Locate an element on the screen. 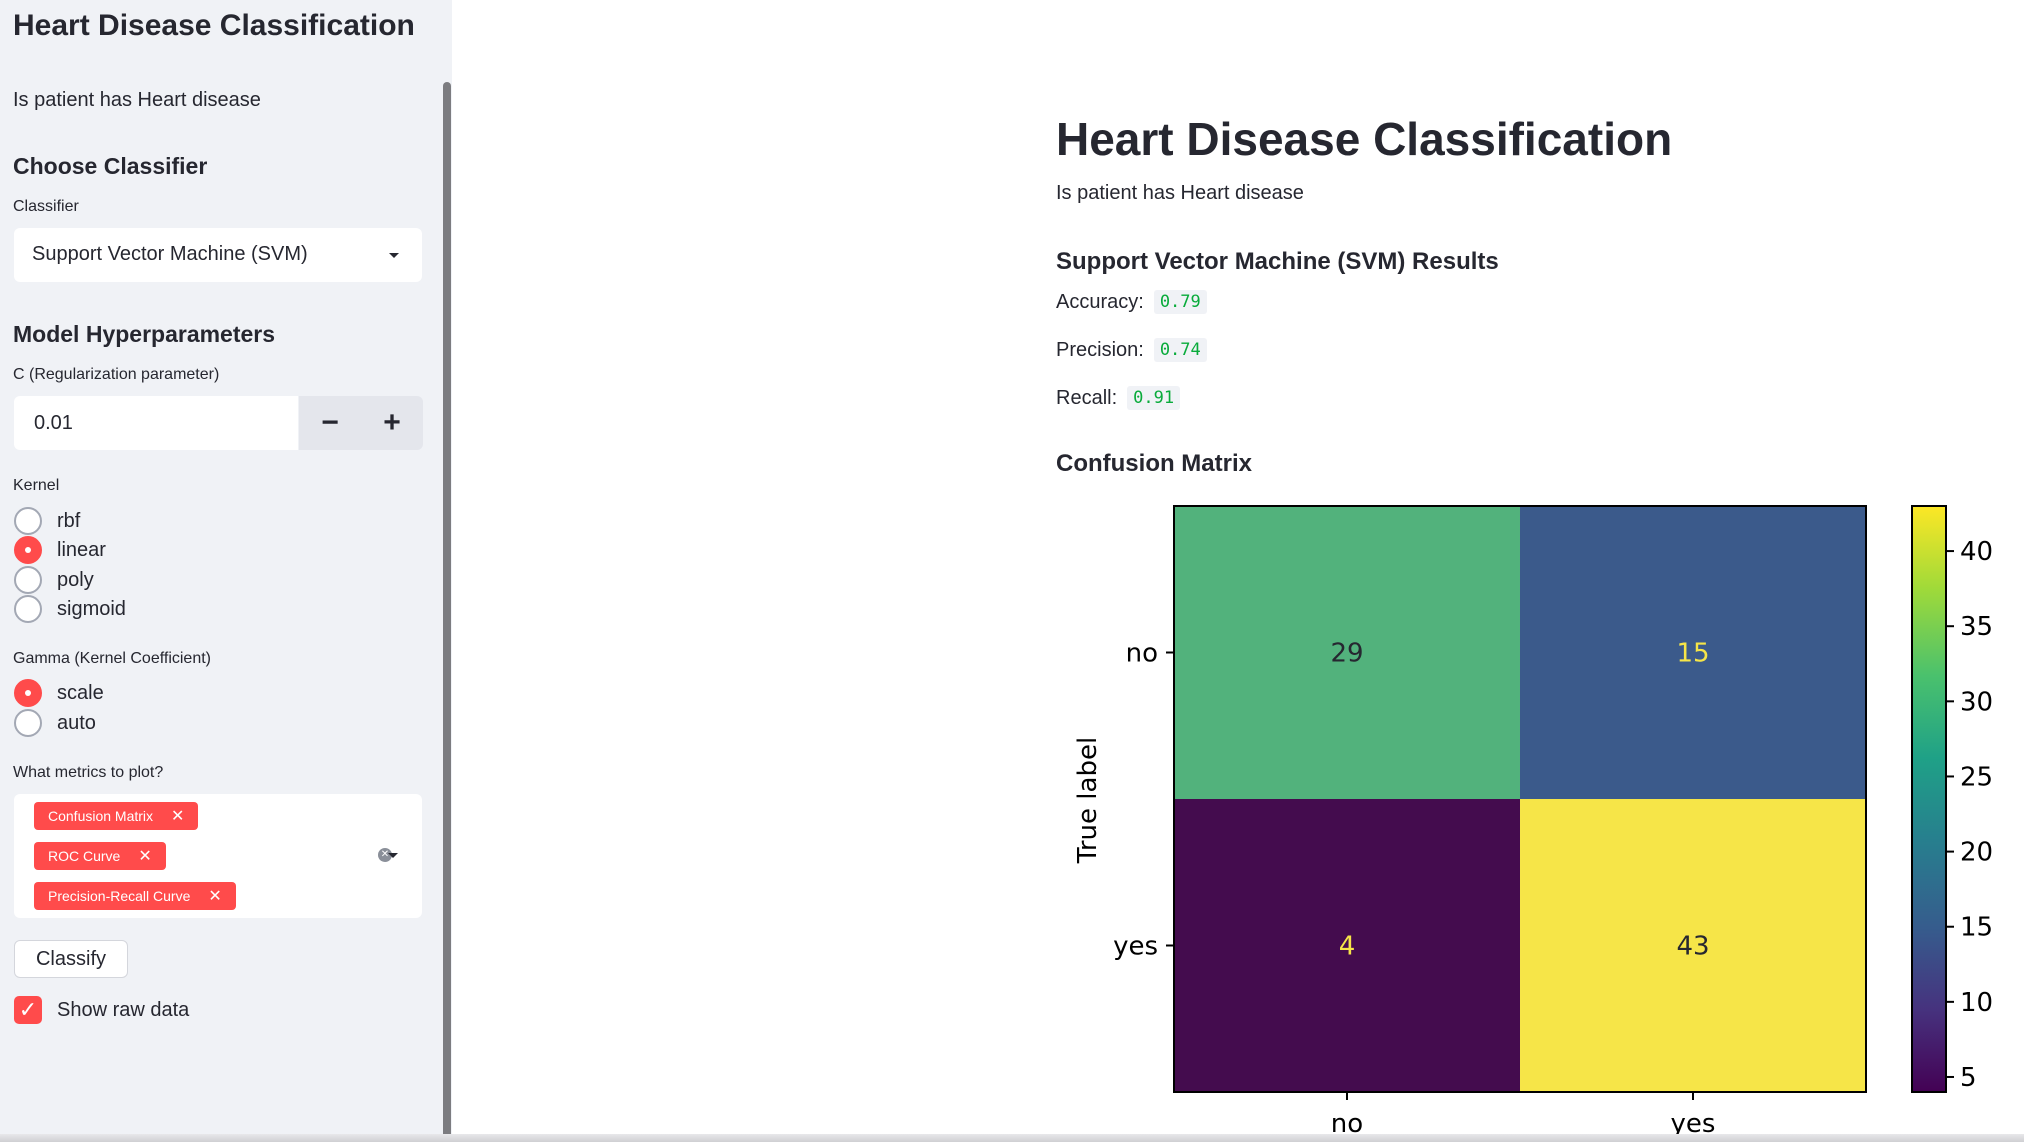 This screenshot has width=2024, height=1142. colorbar-tick-label: 30 is located at coordinates (1976, 702).